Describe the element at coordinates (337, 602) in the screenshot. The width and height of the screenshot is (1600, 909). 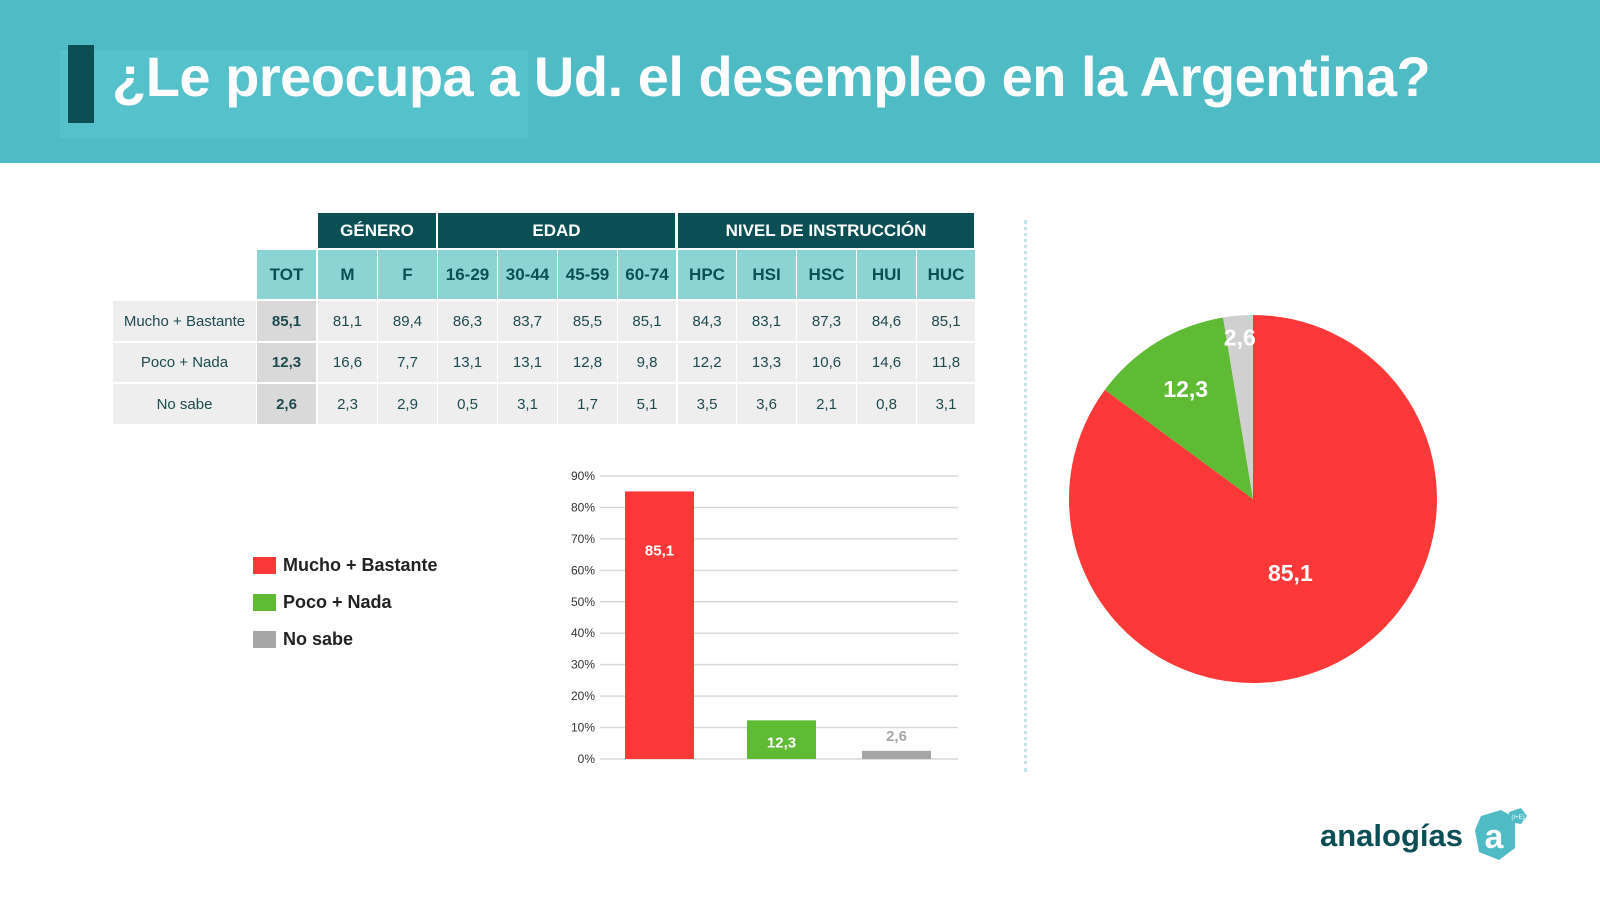
I see `legend-label: Poco + Nada` at that location.